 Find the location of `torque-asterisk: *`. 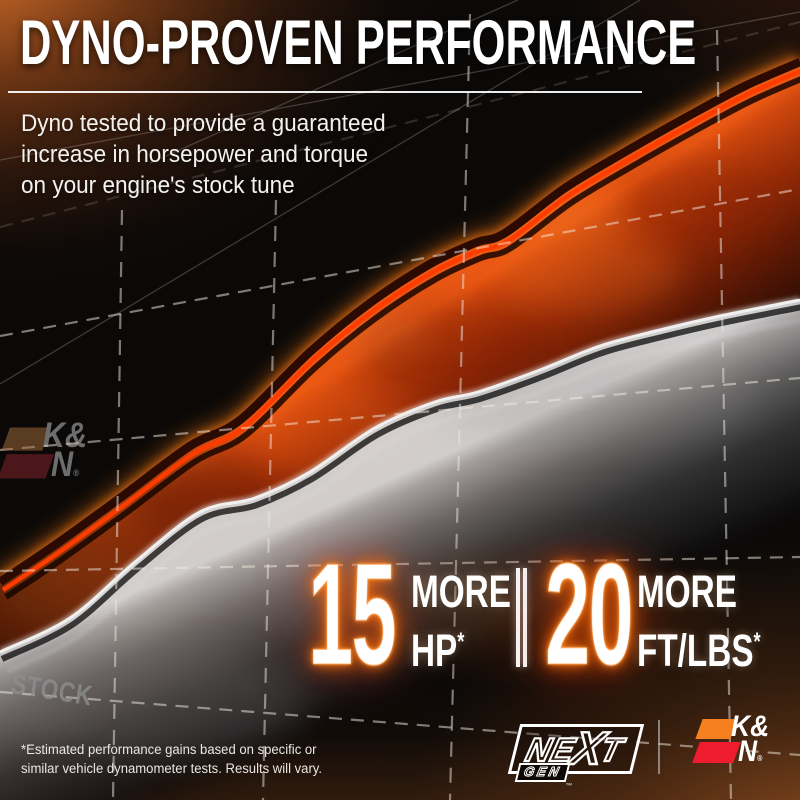

torque-asterisk: * is located at coordinates (757, 642).